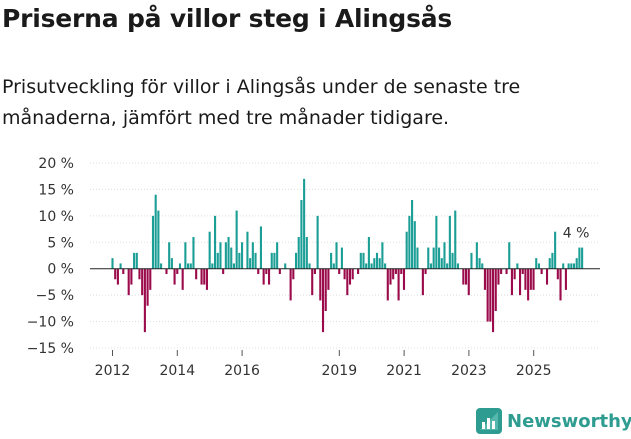 Image resolution: width=631 pixels, height=439 pixels. What do you see at coordinates (177, 371) in the screenshot?
I see `x-tick-label: 2014` at bounding box center [177, 371].